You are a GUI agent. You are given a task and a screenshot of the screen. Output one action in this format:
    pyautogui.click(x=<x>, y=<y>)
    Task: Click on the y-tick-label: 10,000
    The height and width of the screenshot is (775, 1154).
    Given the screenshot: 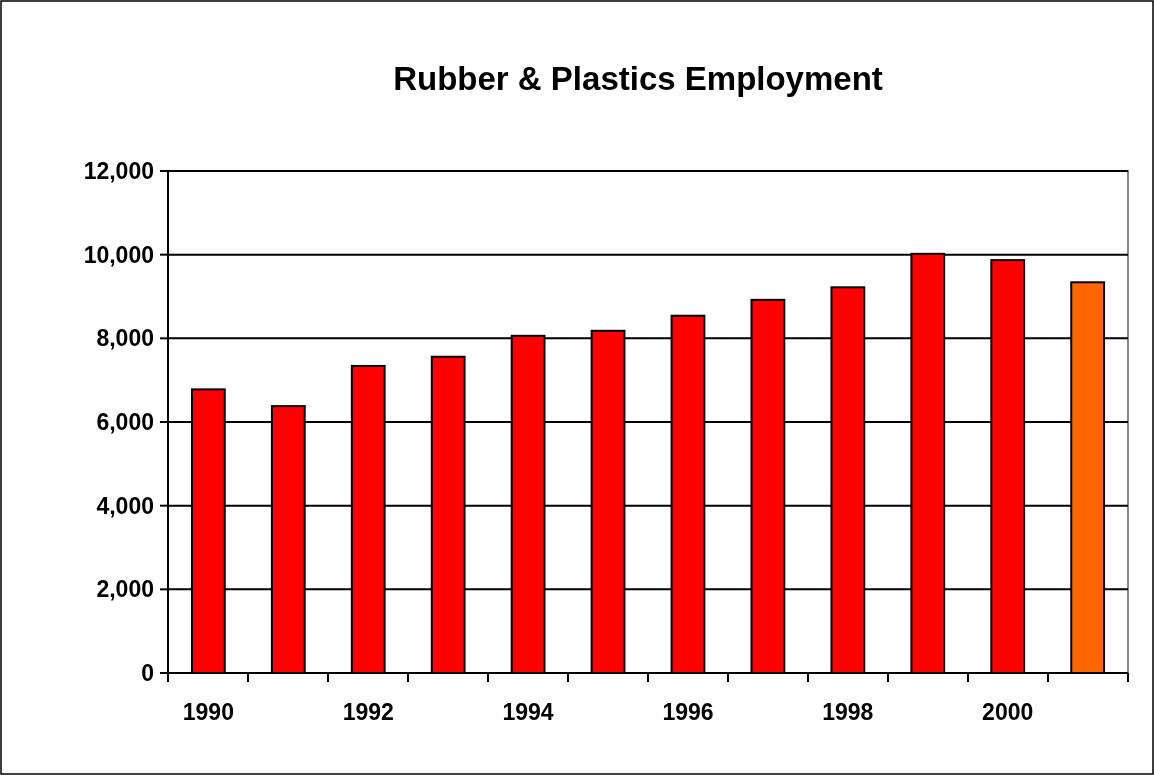 What is the action you would take?
    pyautogui.click(x=118, y=254)
    